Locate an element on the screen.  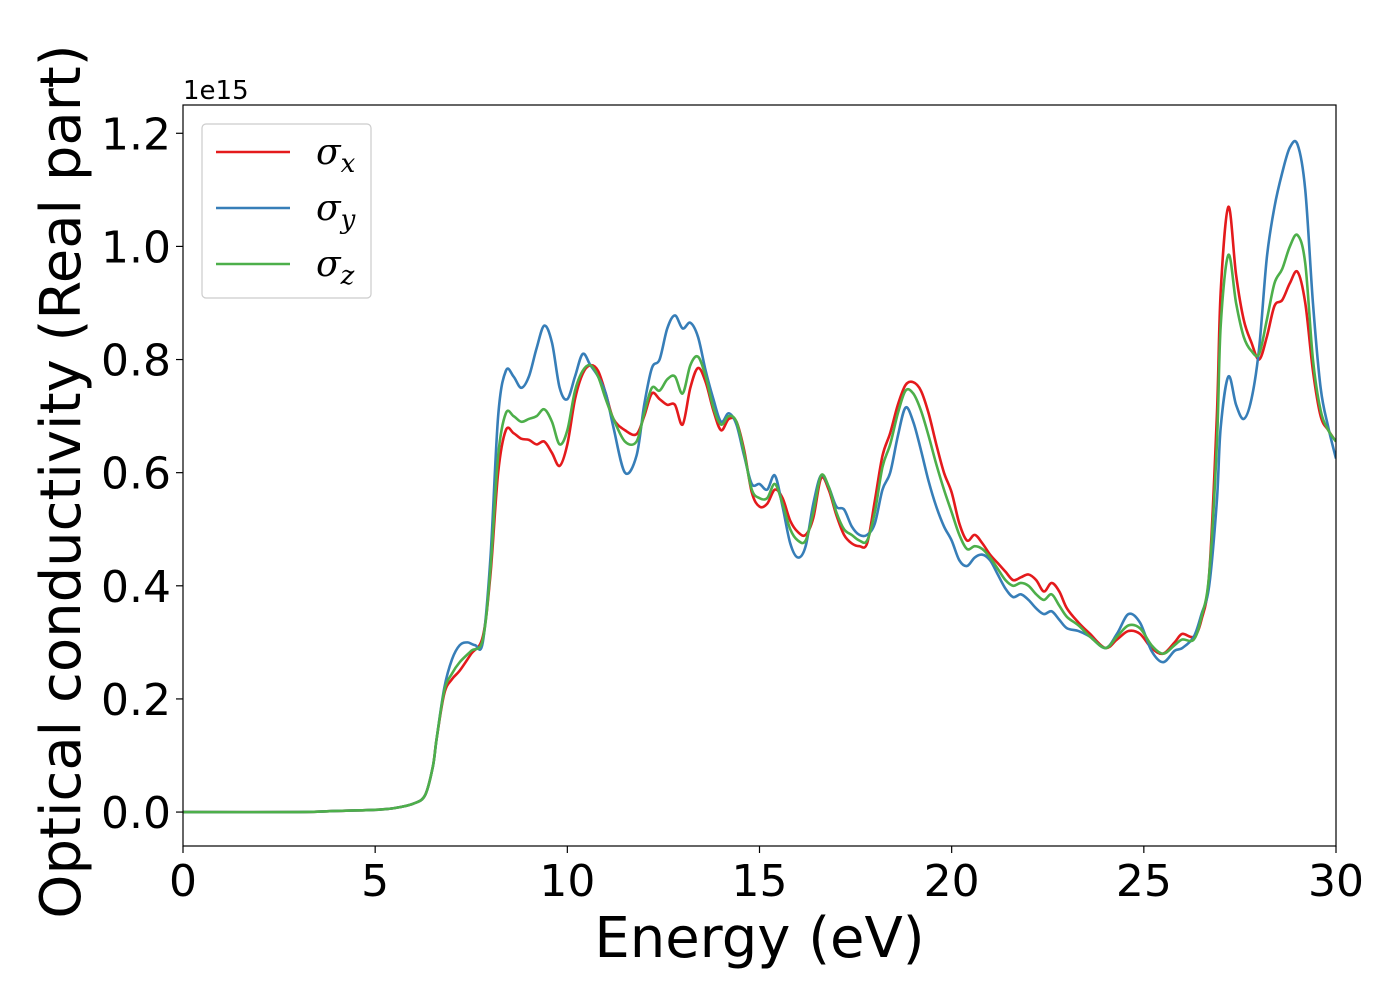
y-tick-label: 0.4 is located at coordinates (136, 587).